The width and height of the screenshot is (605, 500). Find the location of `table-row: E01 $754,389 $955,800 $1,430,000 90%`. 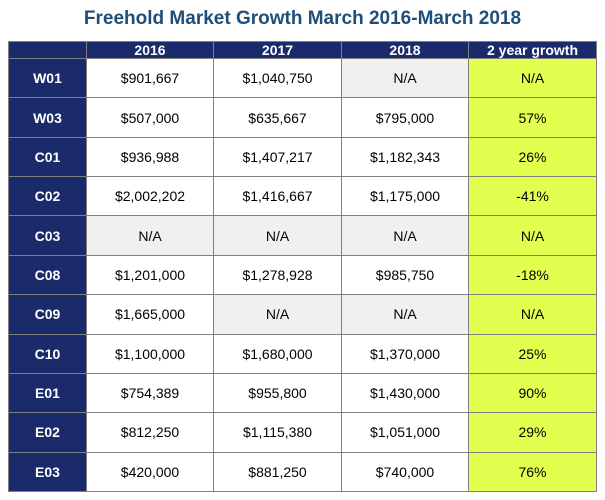

table-row: E01 $754,389 $955,800 $1,430,000 90% is located at coordinates (302, 393).